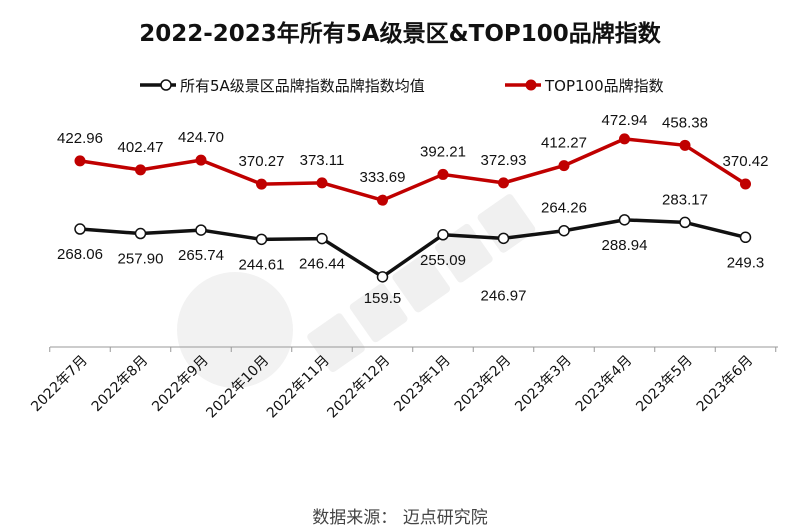 This screenshot has width=800, height=532. Describe the element at coordinates (625, 245) in the screenshot. I see `data-label: 288.94` at that location.